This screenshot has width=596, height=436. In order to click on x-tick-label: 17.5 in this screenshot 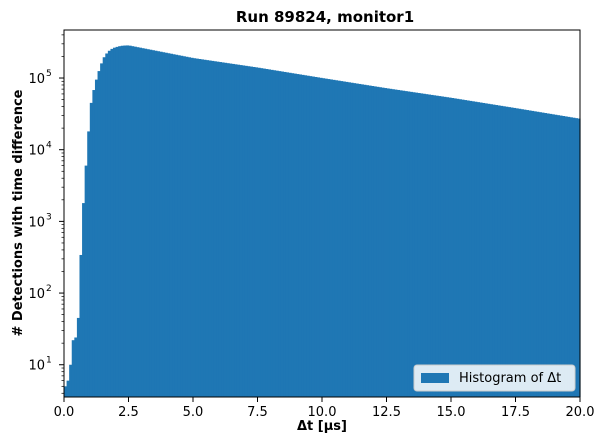, I will do `click(515, 412)`.